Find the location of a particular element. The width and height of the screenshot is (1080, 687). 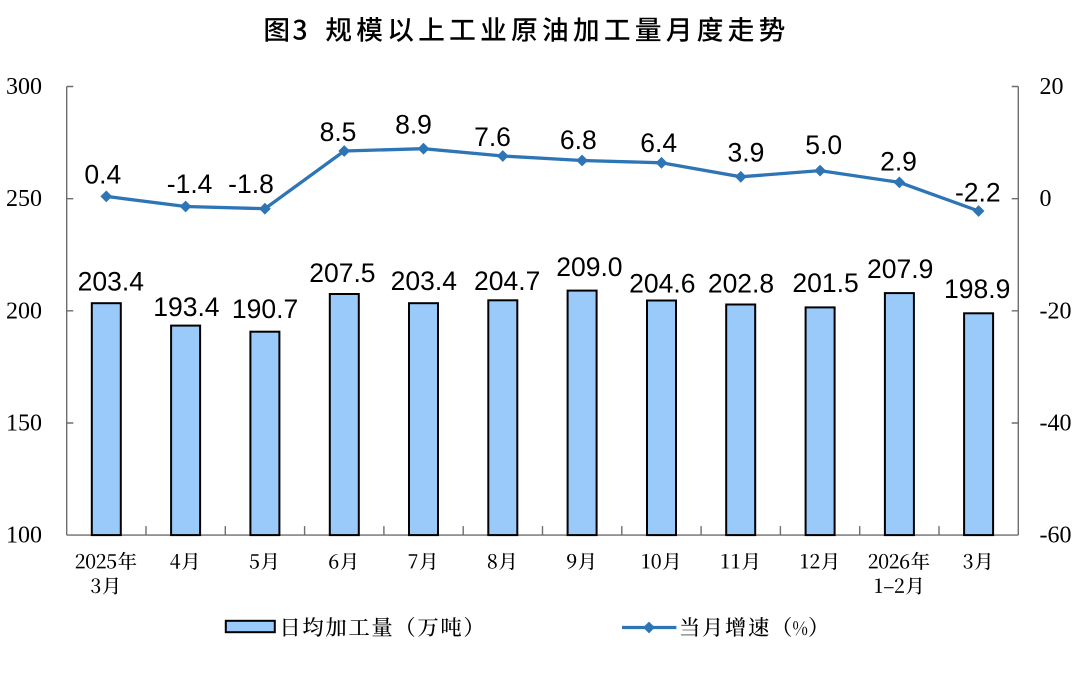

svg-text: 8.5 is located at coordinates (338, 132).